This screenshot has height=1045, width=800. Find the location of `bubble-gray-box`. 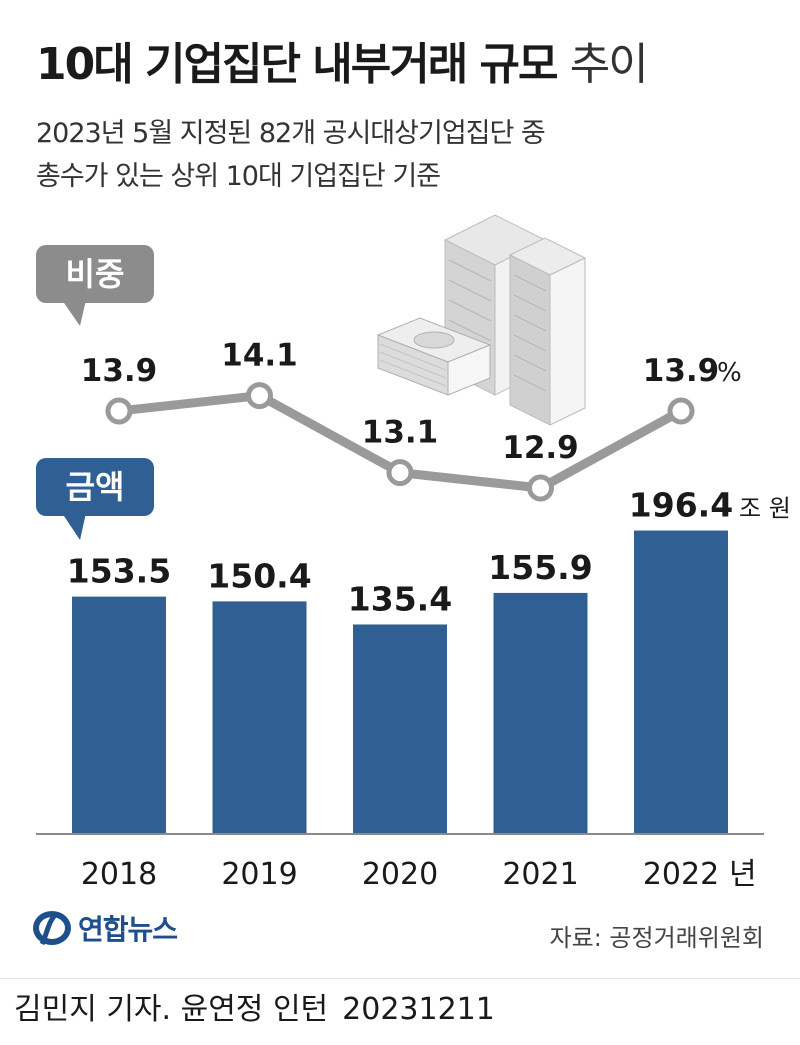

bubble-gray-box is located at coordinates (95, 274).